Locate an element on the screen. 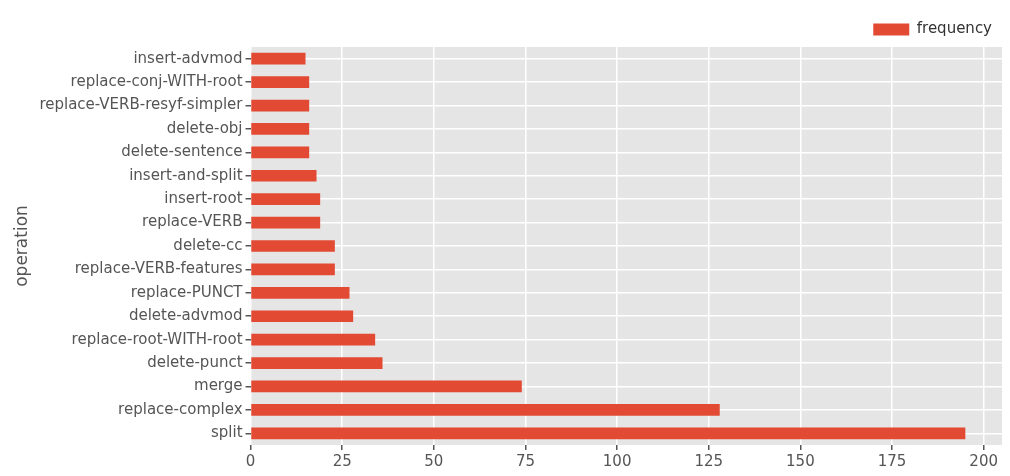 The image size is (1010, 476). y-tick-label: merge is located at coordinates (218, 385).